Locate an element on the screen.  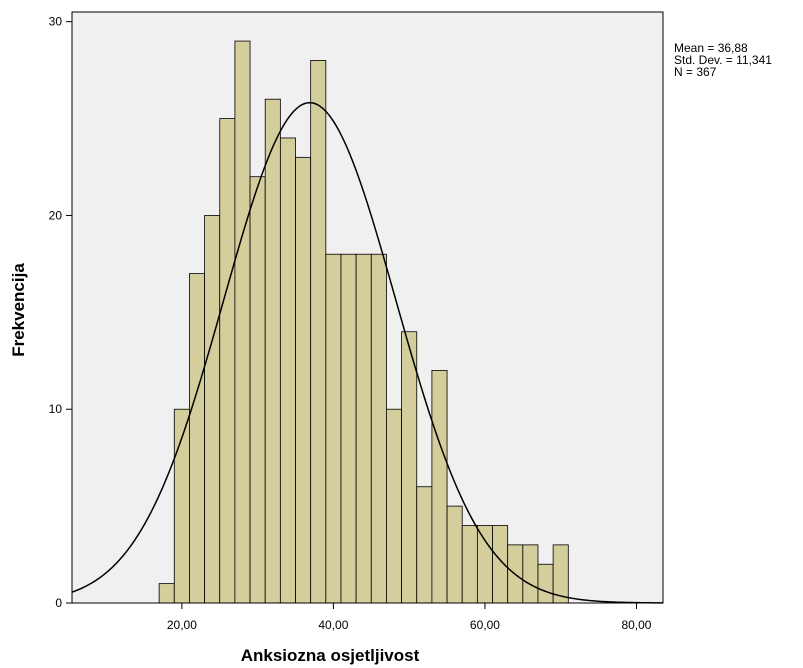
stats-mean: Mean = 36,88 is located at coordinates (711, 48).